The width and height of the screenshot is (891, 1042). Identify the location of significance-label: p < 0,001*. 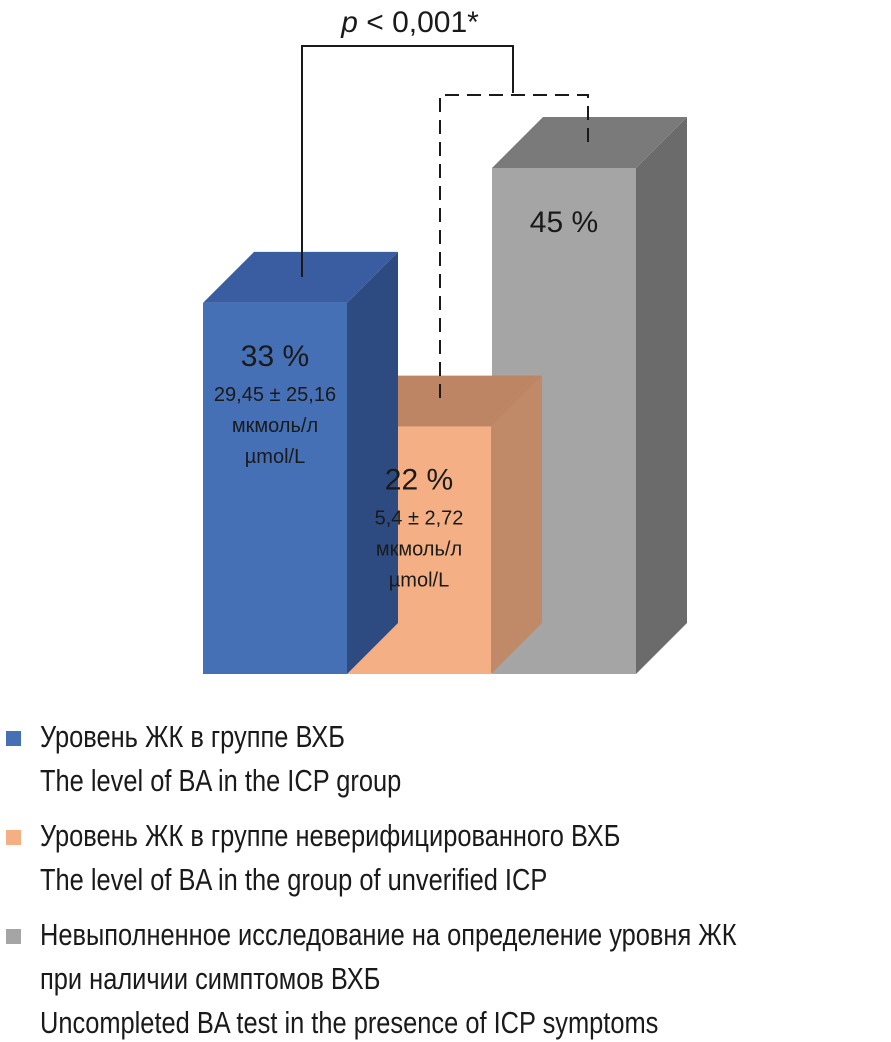
(409, 22).